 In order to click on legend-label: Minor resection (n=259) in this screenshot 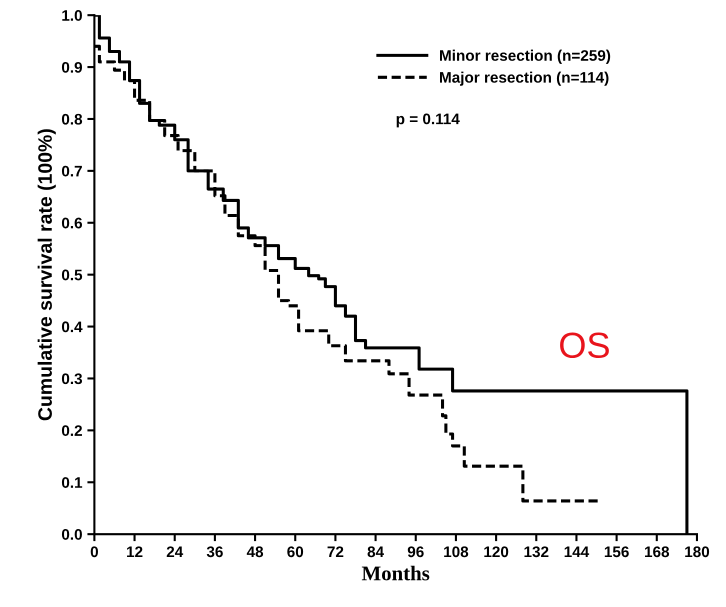, I will do `click(525, 57)`.